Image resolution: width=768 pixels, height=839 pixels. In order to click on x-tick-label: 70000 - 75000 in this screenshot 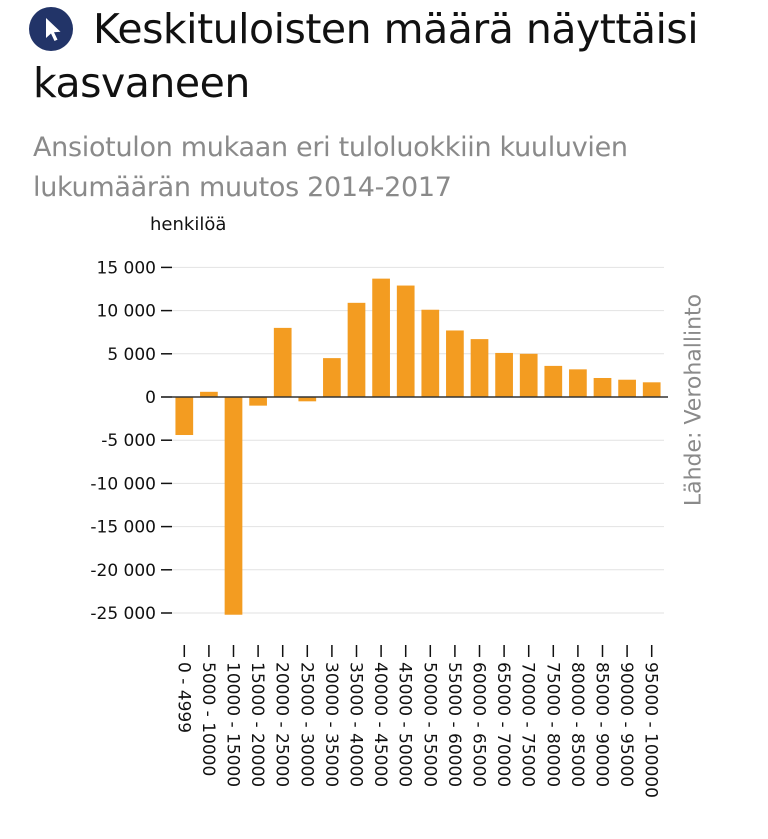, I will do `click(528, 724)`.